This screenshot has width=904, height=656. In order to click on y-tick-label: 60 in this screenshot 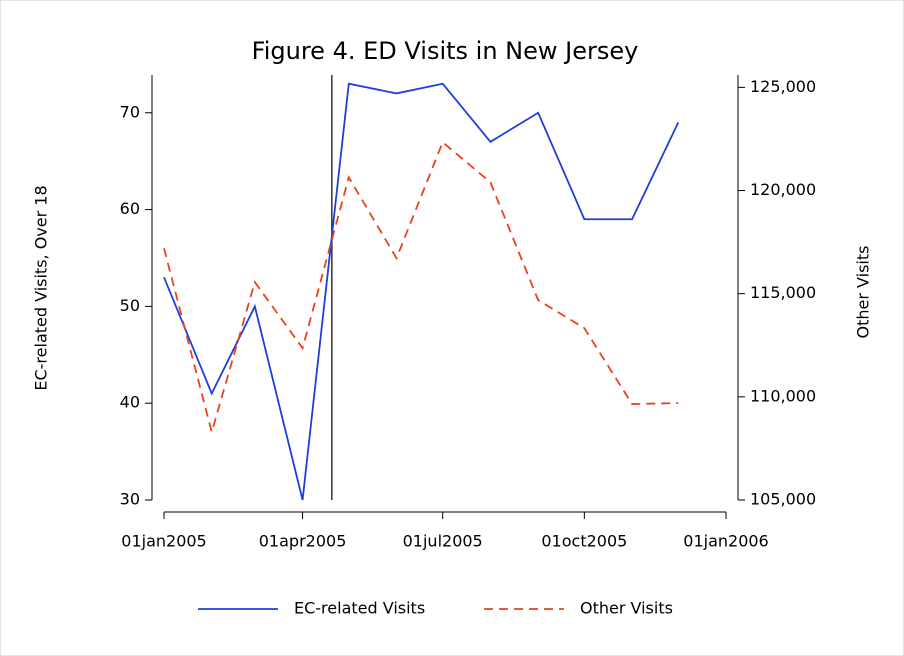, I will do `click(130, 208)`.